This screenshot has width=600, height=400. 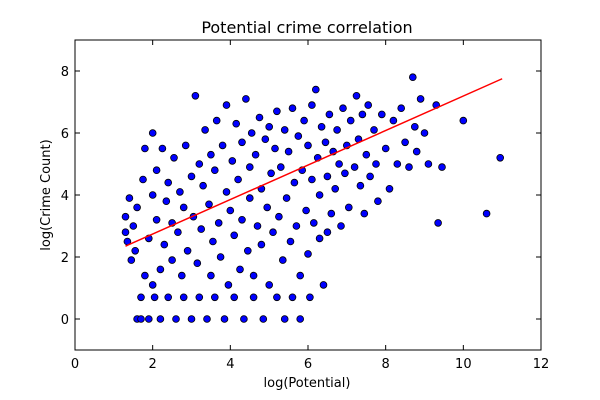 What do you see at coordinates (541, 364) in the screenshot?
I see `x-tick-label: 12` at bounding box center [541, 364].